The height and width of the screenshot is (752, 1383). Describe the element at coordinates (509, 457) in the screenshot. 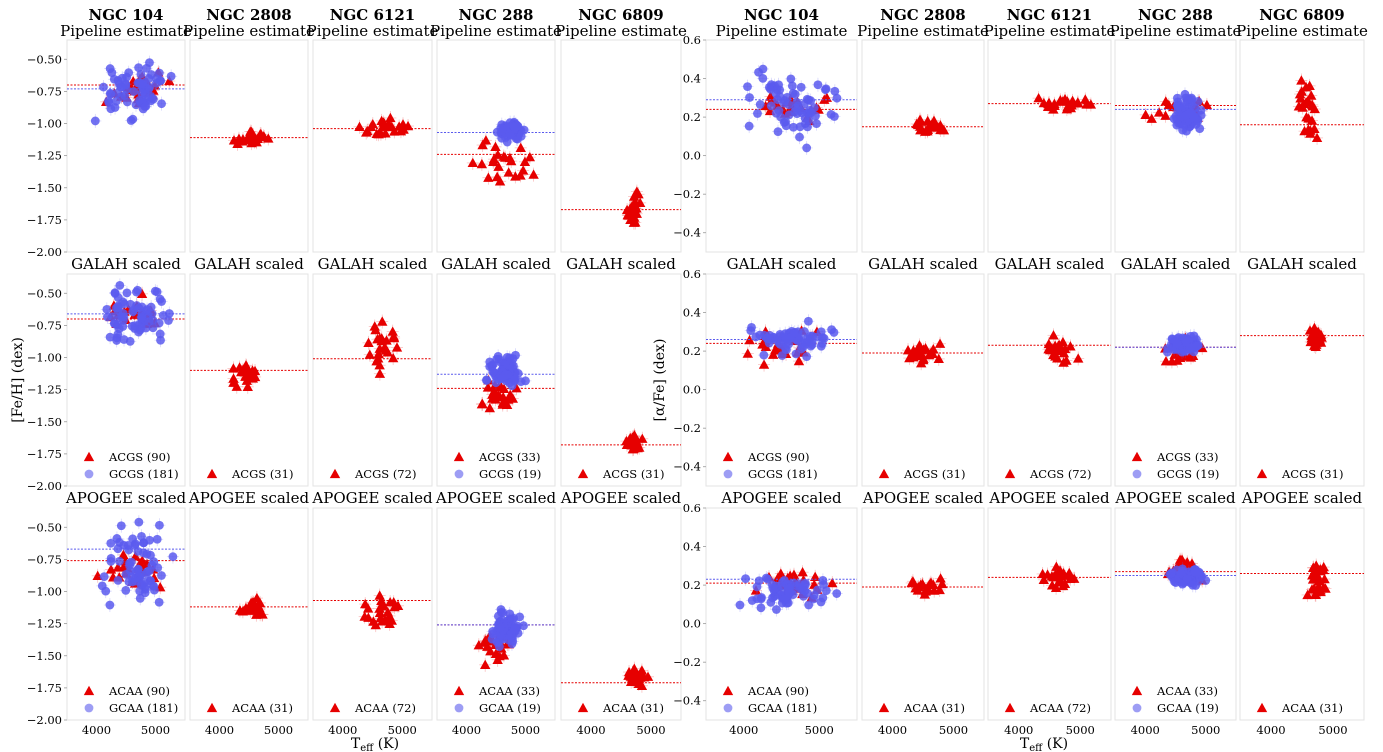

I see `legend-label: ACGS (33)` at that location.